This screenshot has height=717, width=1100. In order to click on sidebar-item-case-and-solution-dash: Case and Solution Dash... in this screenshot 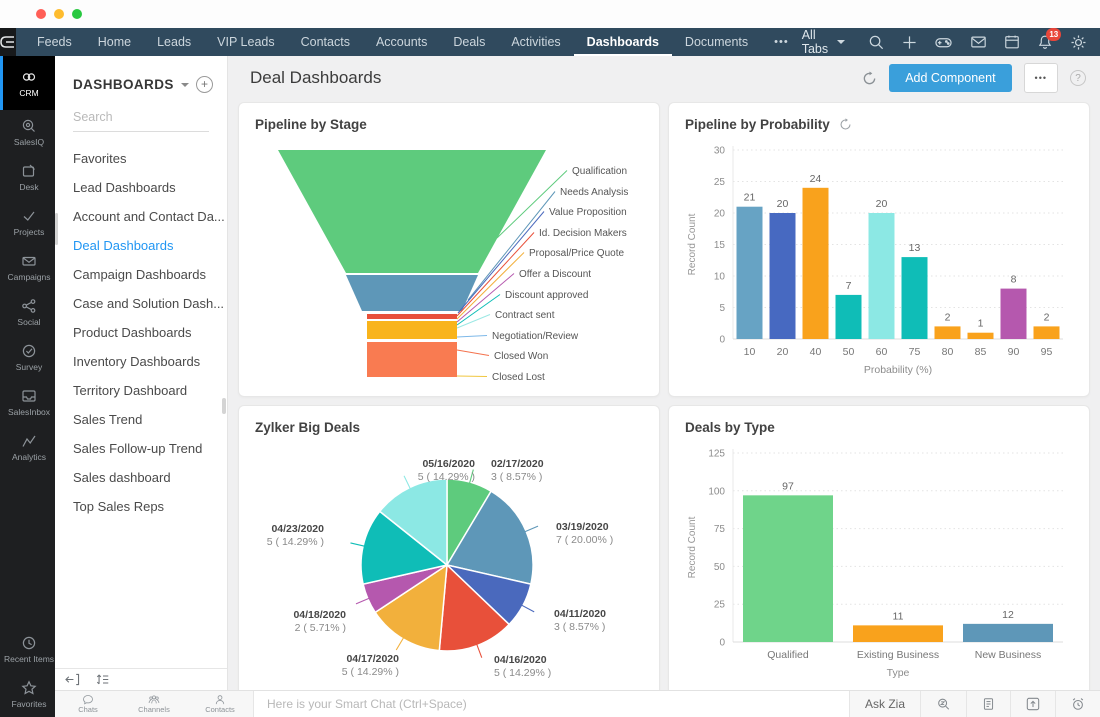, I will do `click(149, 303)`.